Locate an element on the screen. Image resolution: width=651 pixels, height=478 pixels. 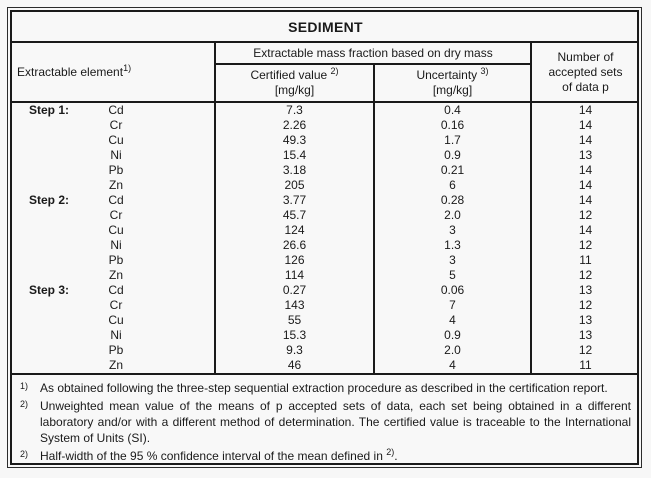
cell-certified-value: 9.3 is located at coordinates (295, 350).